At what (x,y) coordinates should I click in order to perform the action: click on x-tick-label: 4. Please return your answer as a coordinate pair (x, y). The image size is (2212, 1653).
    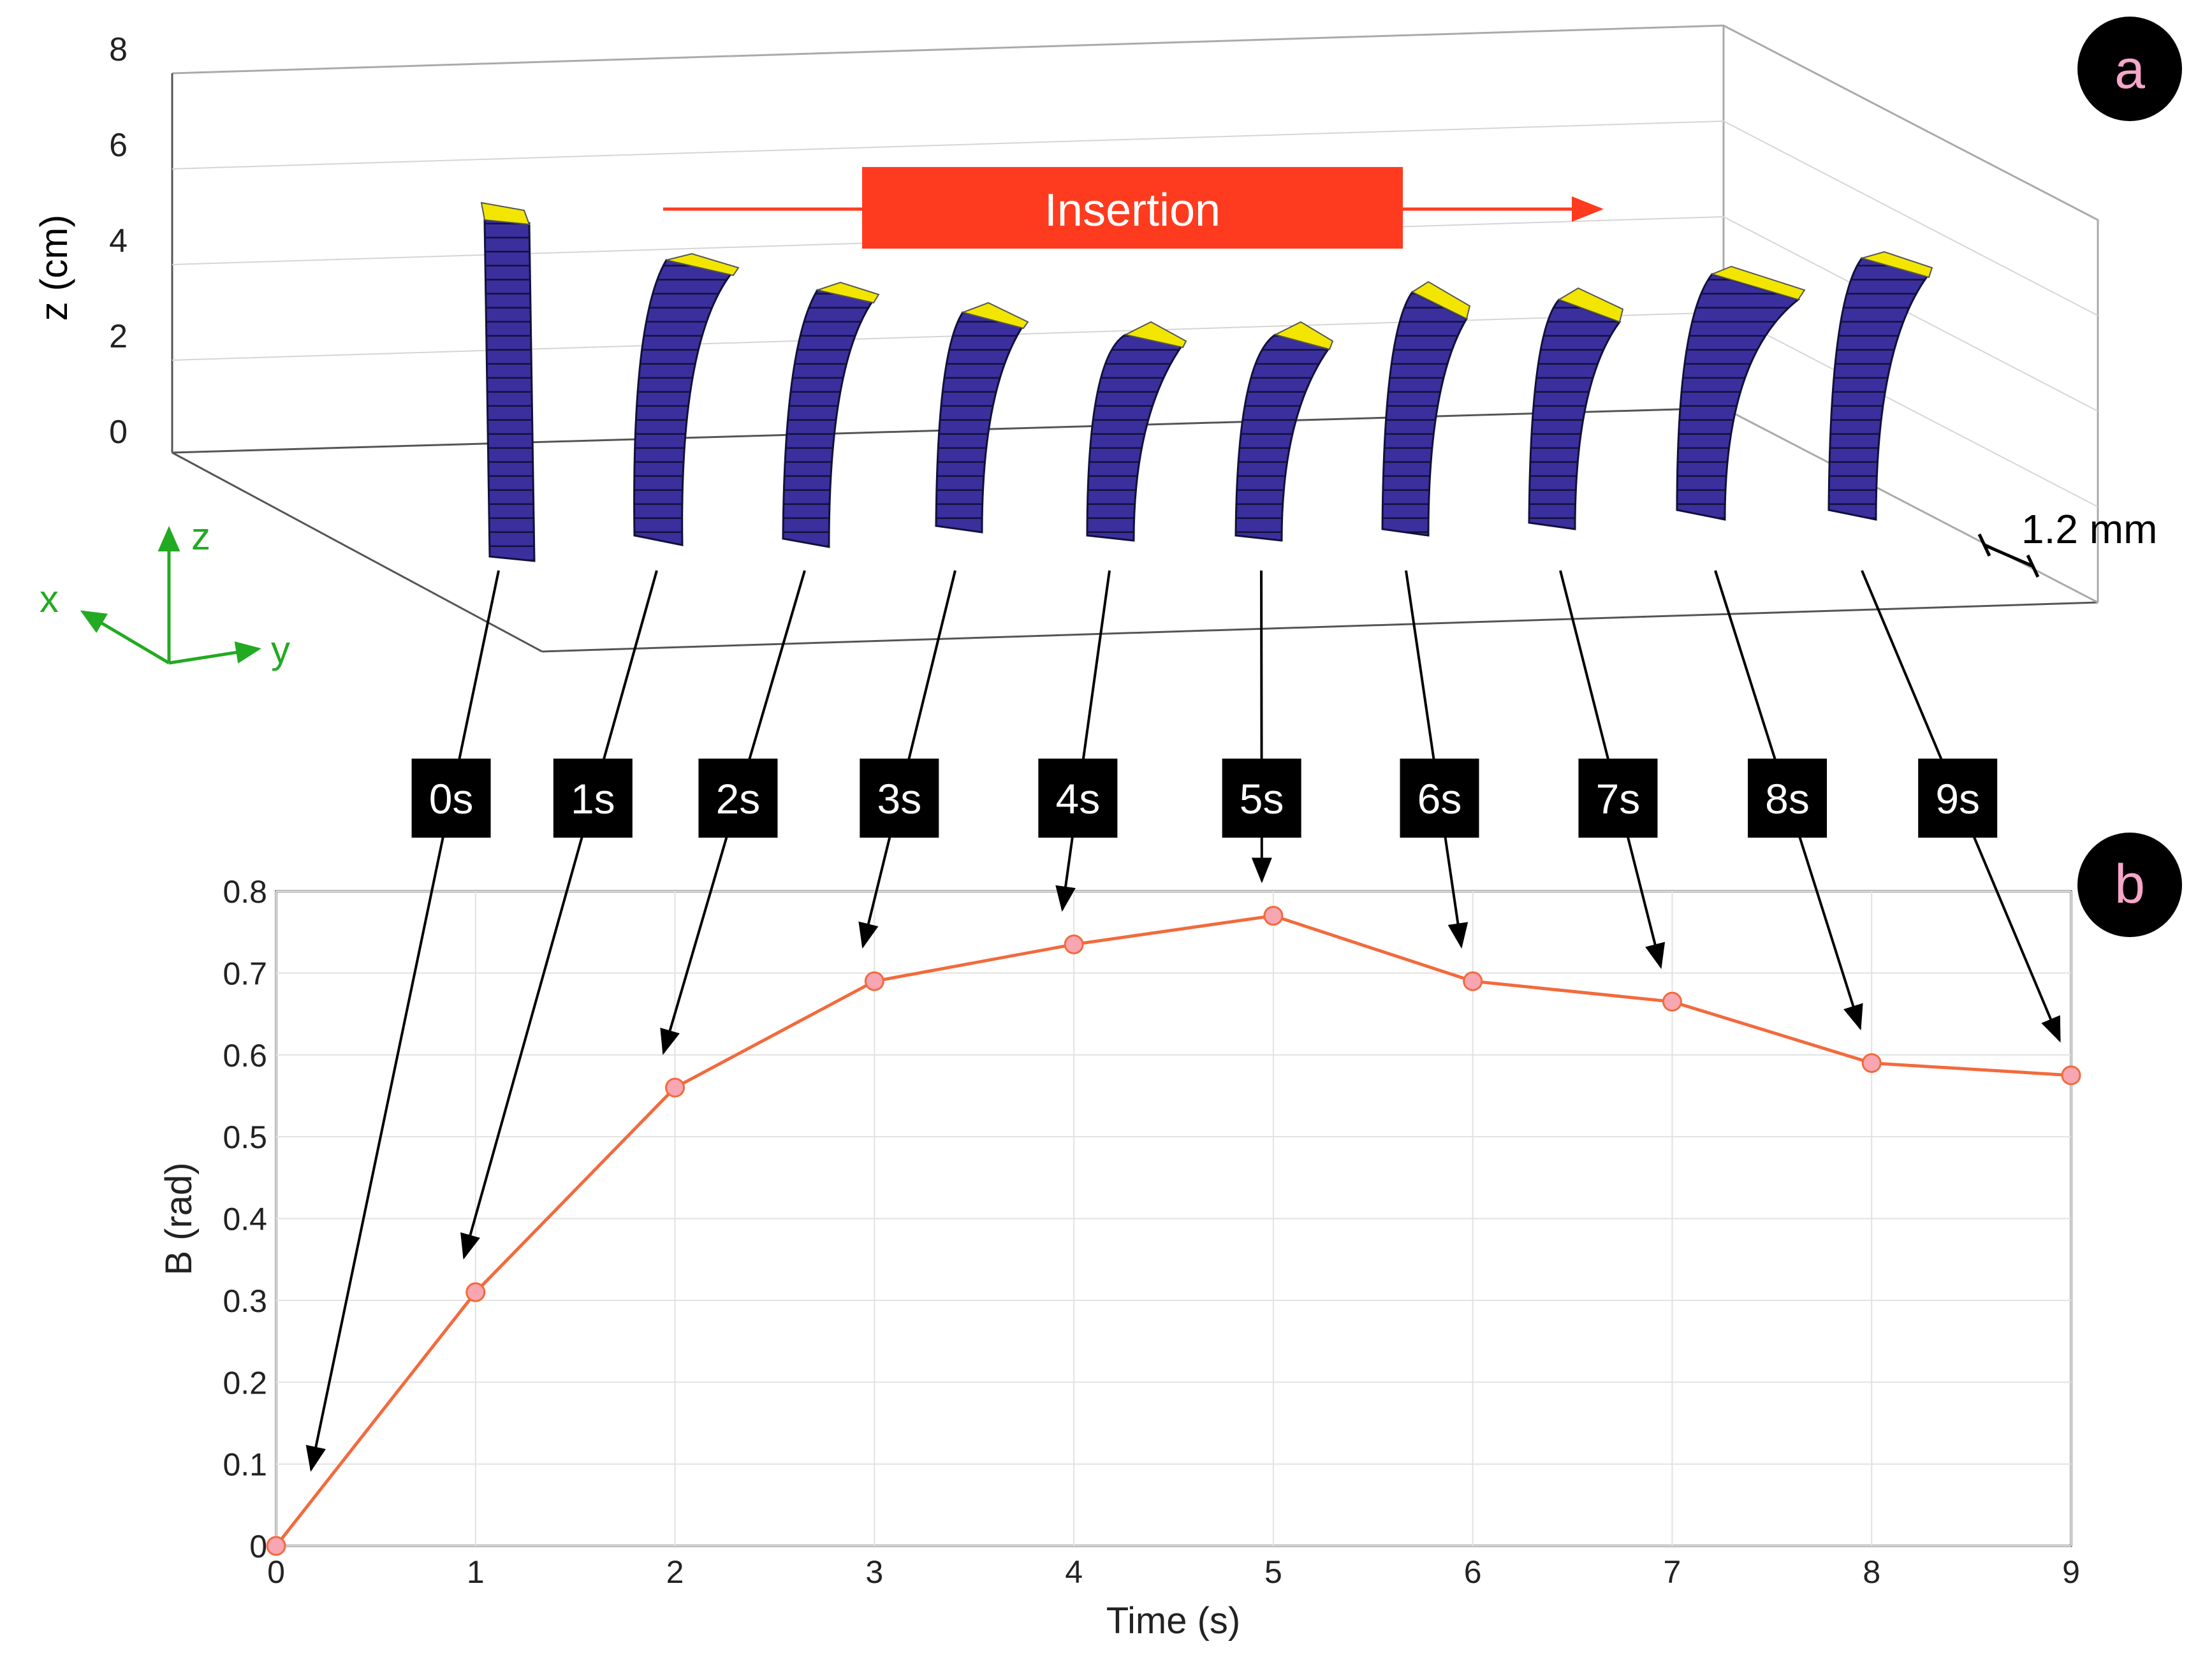
    Looking at the image, I should click on (1074, 1572).